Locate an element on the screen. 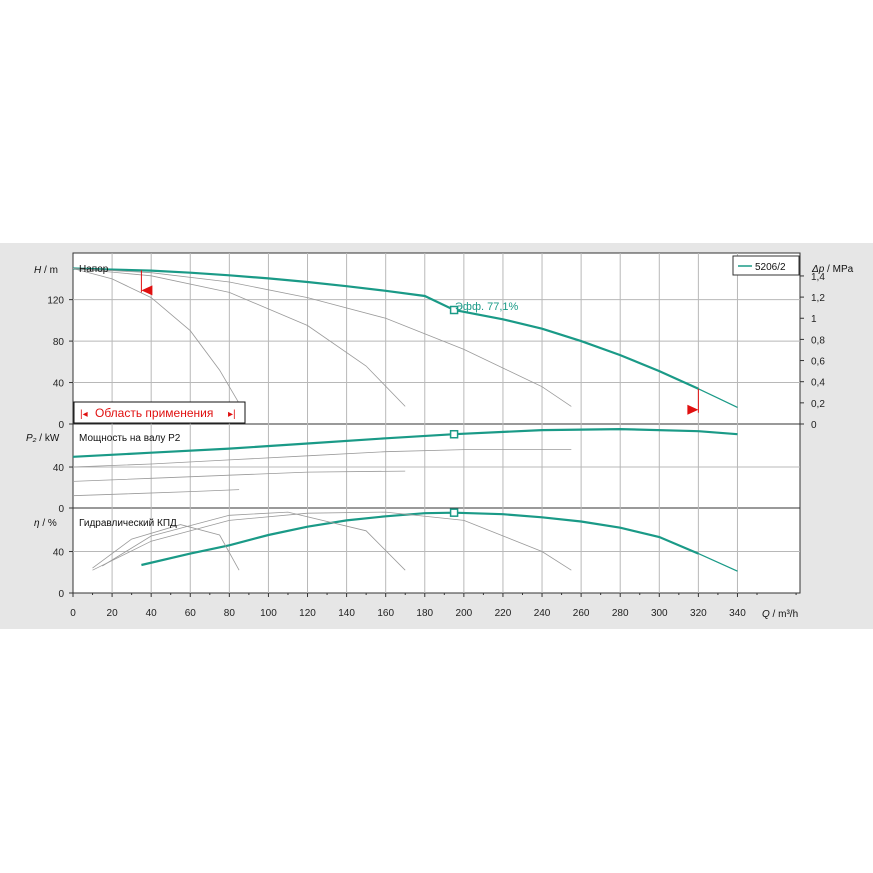 The width and height of the screenshot is (873, 873). flow-axis-label: Q / m³/h is located at coordinates (780, 614).